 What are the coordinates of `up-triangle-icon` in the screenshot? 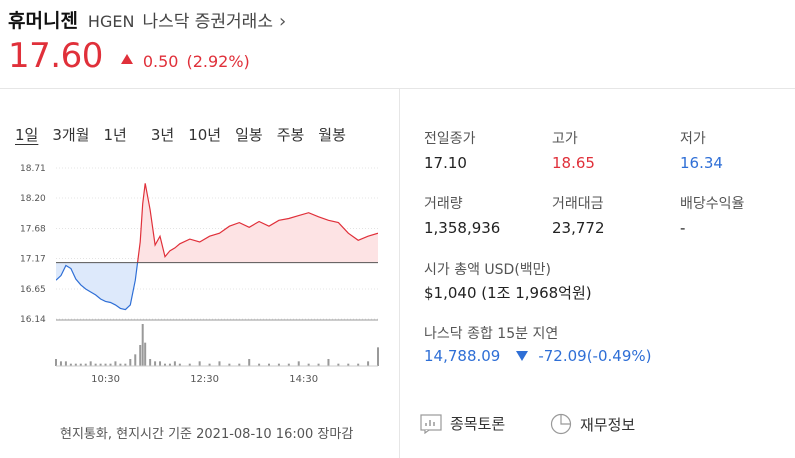 It's located at (126, 59).